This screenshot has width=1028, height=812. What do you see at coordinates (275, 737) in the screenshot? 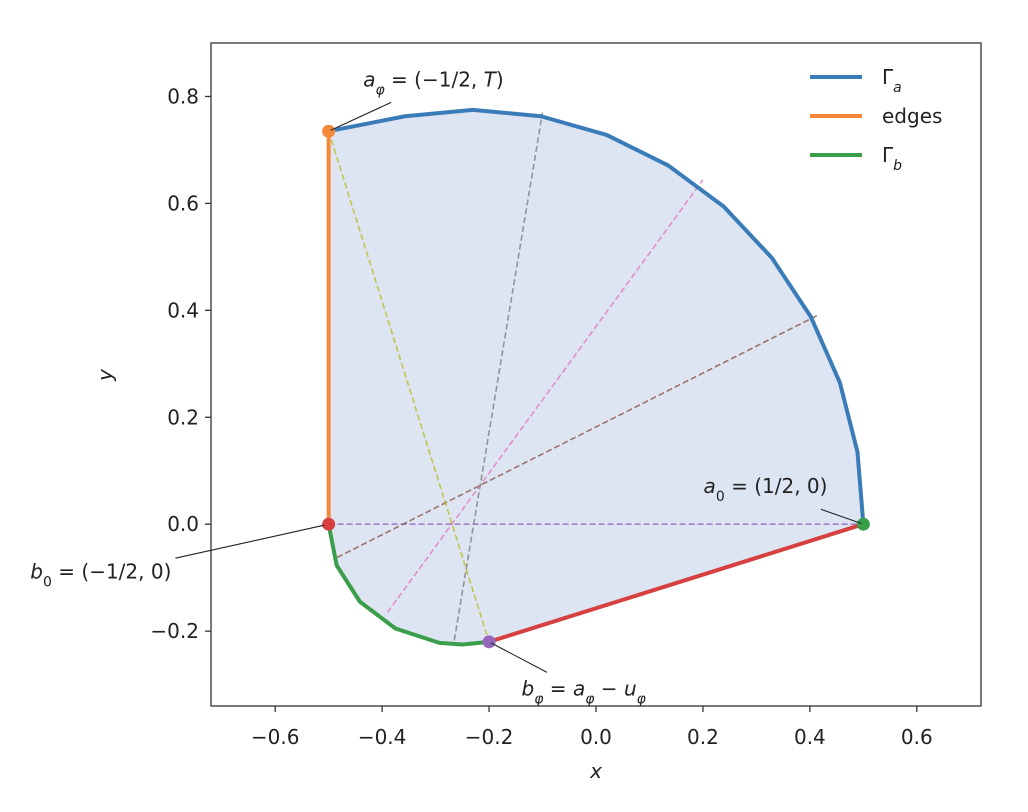
I see `x-tick-label: −0.6` at bounding box center [275, 737].